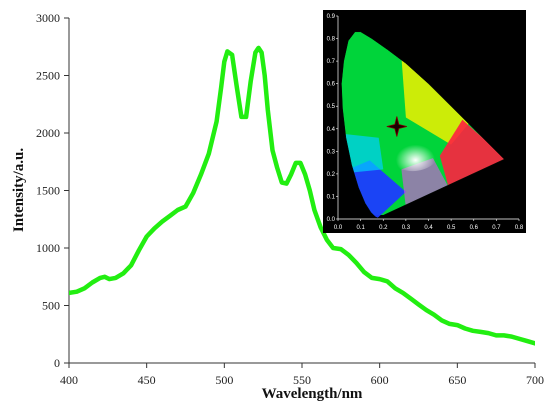  I want to click on y-tick-label: 0, so click(57, 363).